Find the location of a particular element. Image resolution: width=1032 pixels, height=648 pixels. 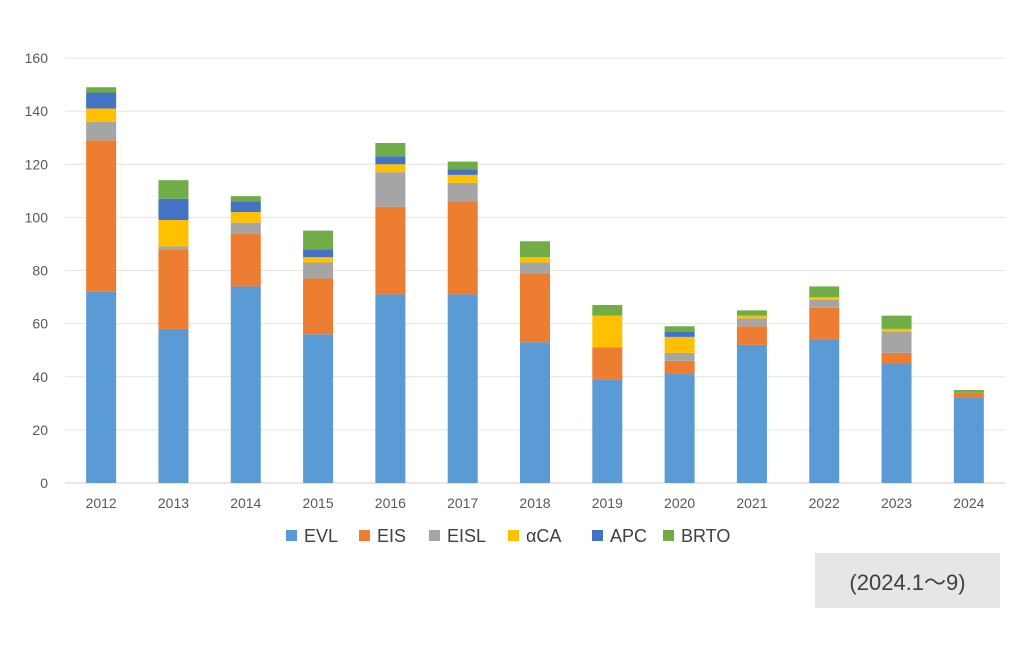

y-tick-label: 160 is located at coordinates (37, 58).